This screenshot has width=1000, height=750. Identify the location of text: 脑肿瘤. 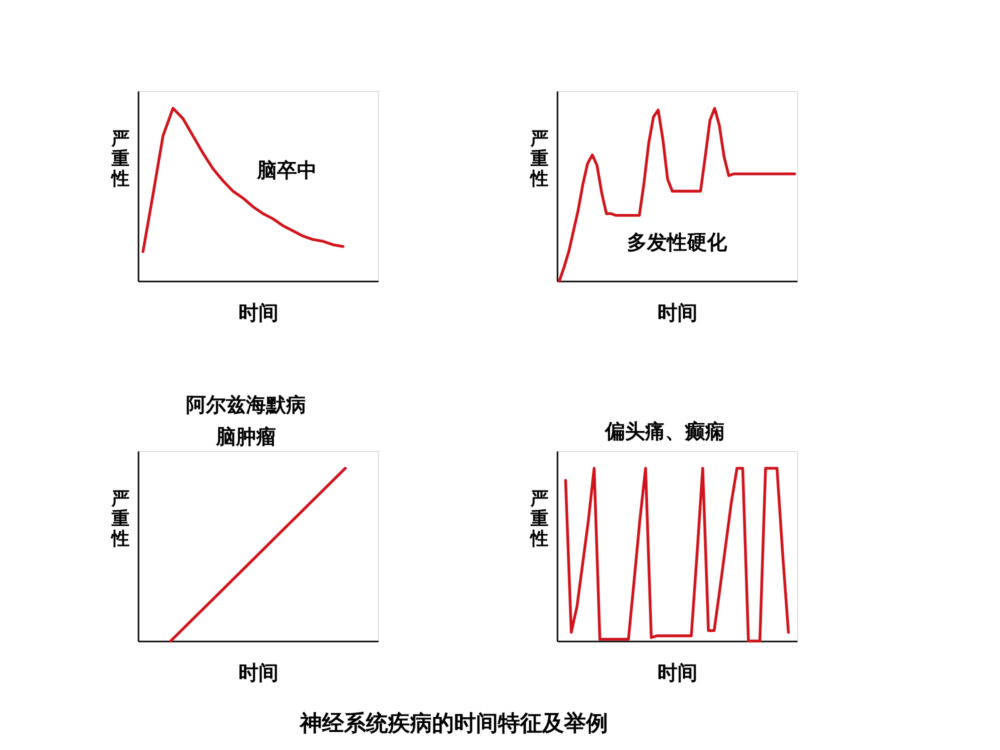
(245, 436).